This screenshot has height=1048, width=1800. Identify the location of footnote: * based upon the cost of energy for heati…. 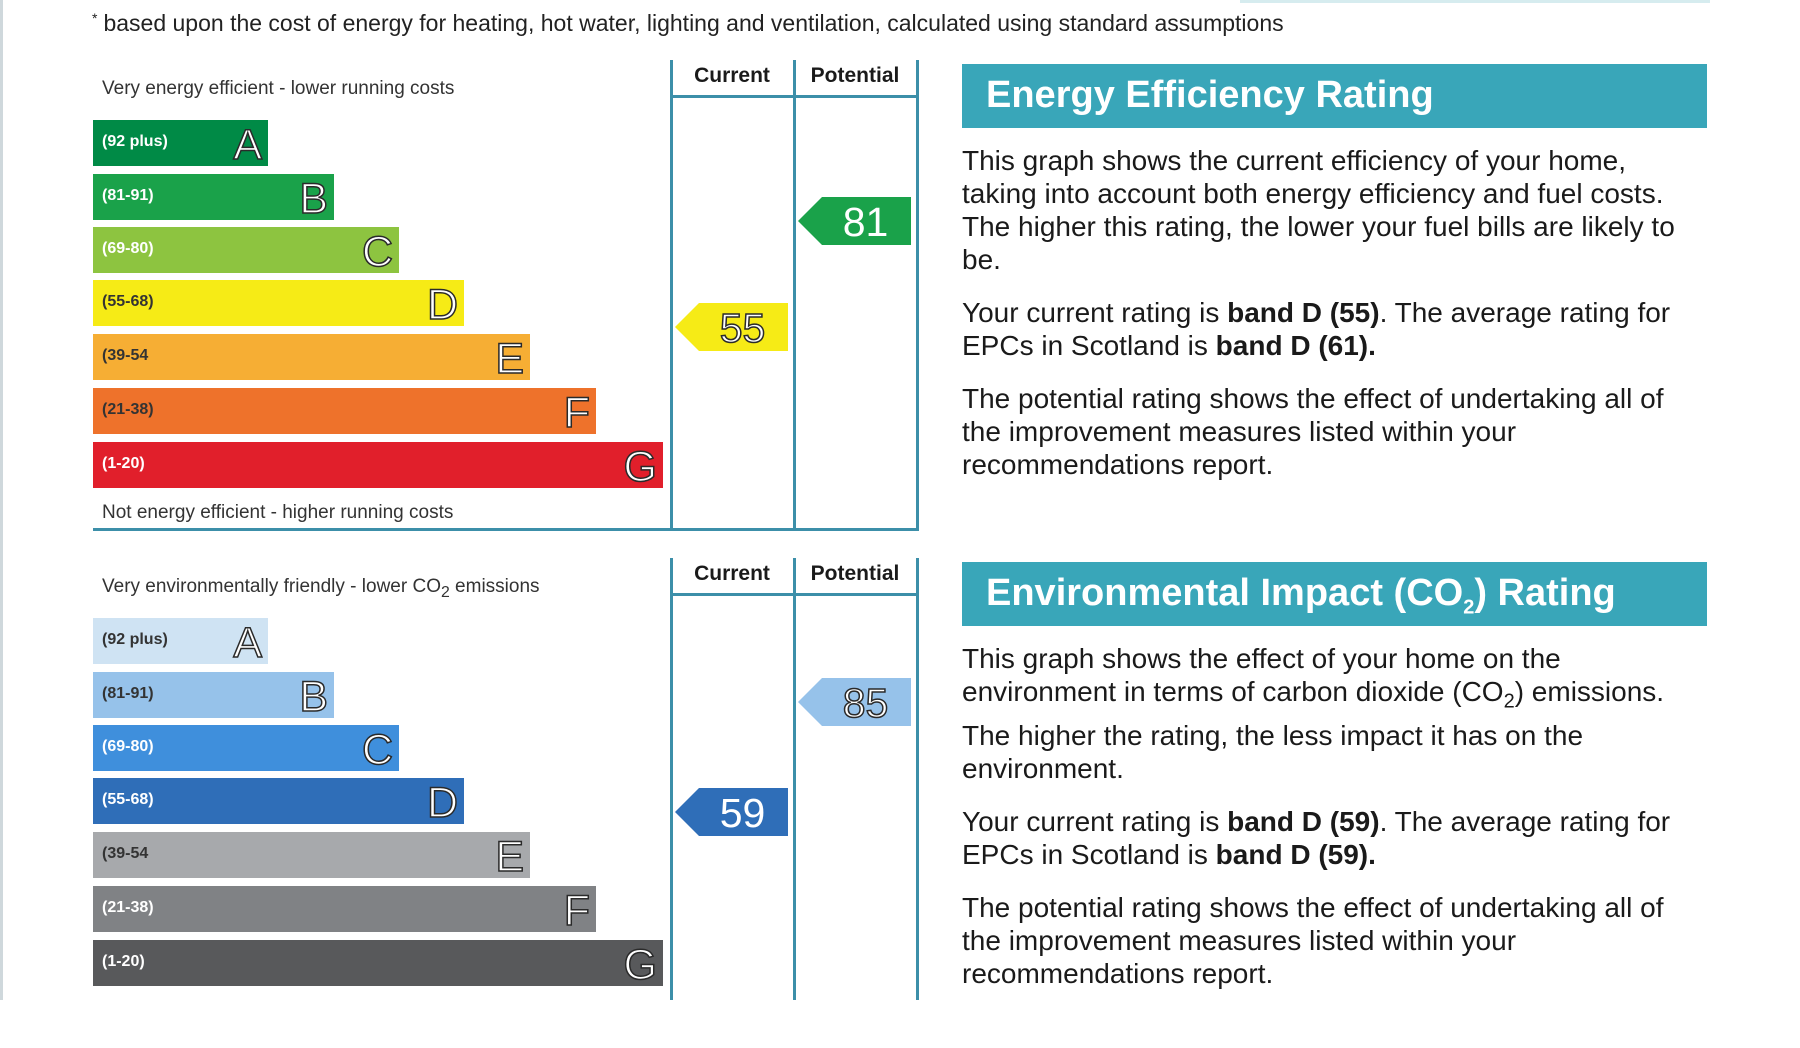
(688, 23).